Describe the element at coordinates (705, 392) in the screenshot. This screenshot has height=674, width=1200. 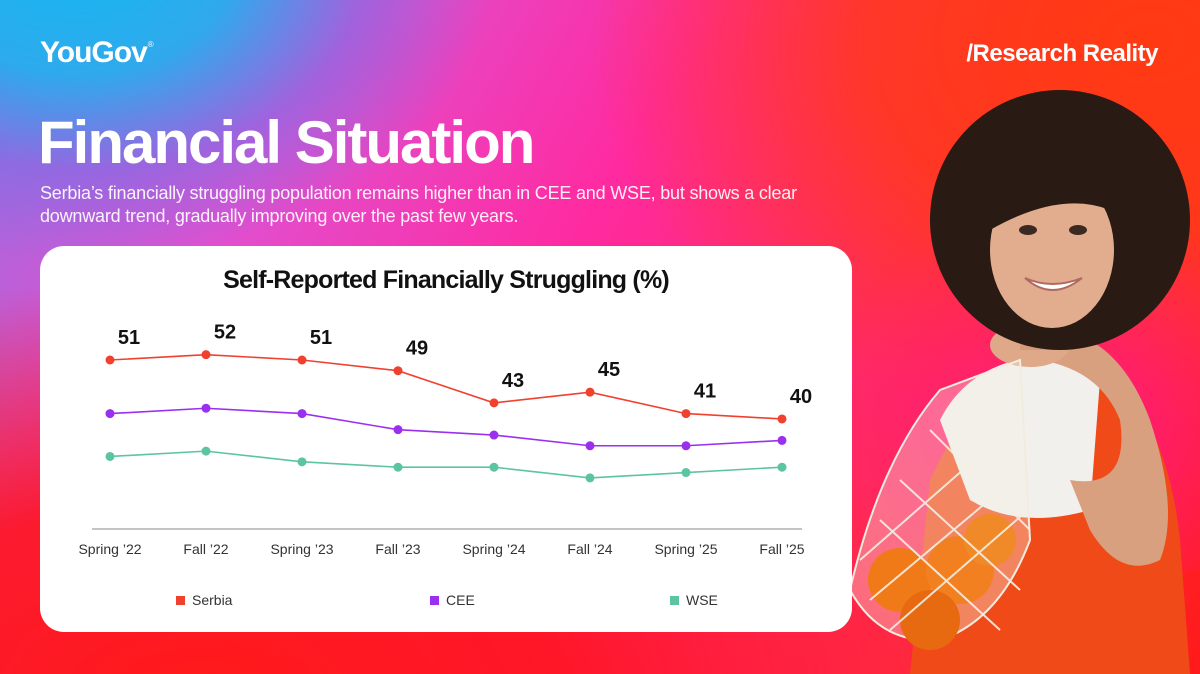
I see `data-label: 41` at that location.